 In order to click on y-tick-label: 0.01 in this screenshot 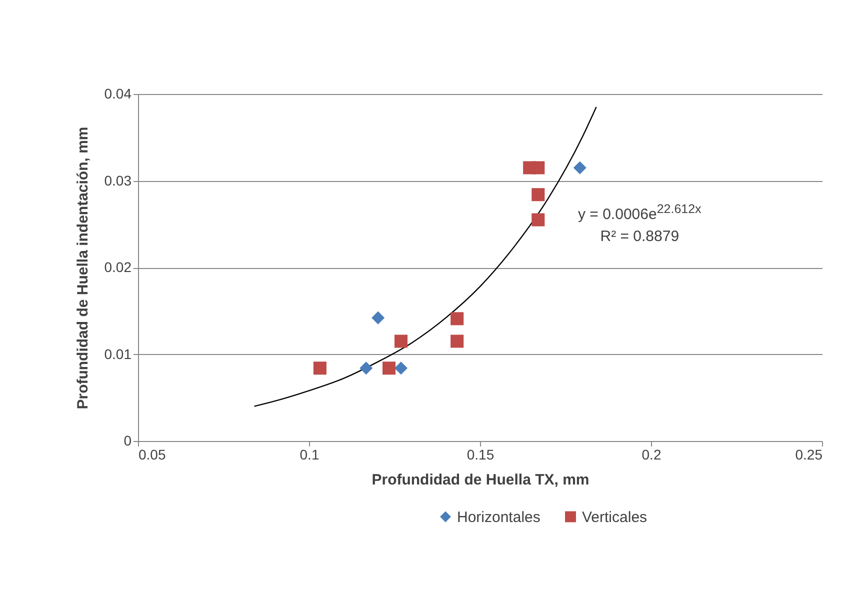, I will do `click(118, 354)`.